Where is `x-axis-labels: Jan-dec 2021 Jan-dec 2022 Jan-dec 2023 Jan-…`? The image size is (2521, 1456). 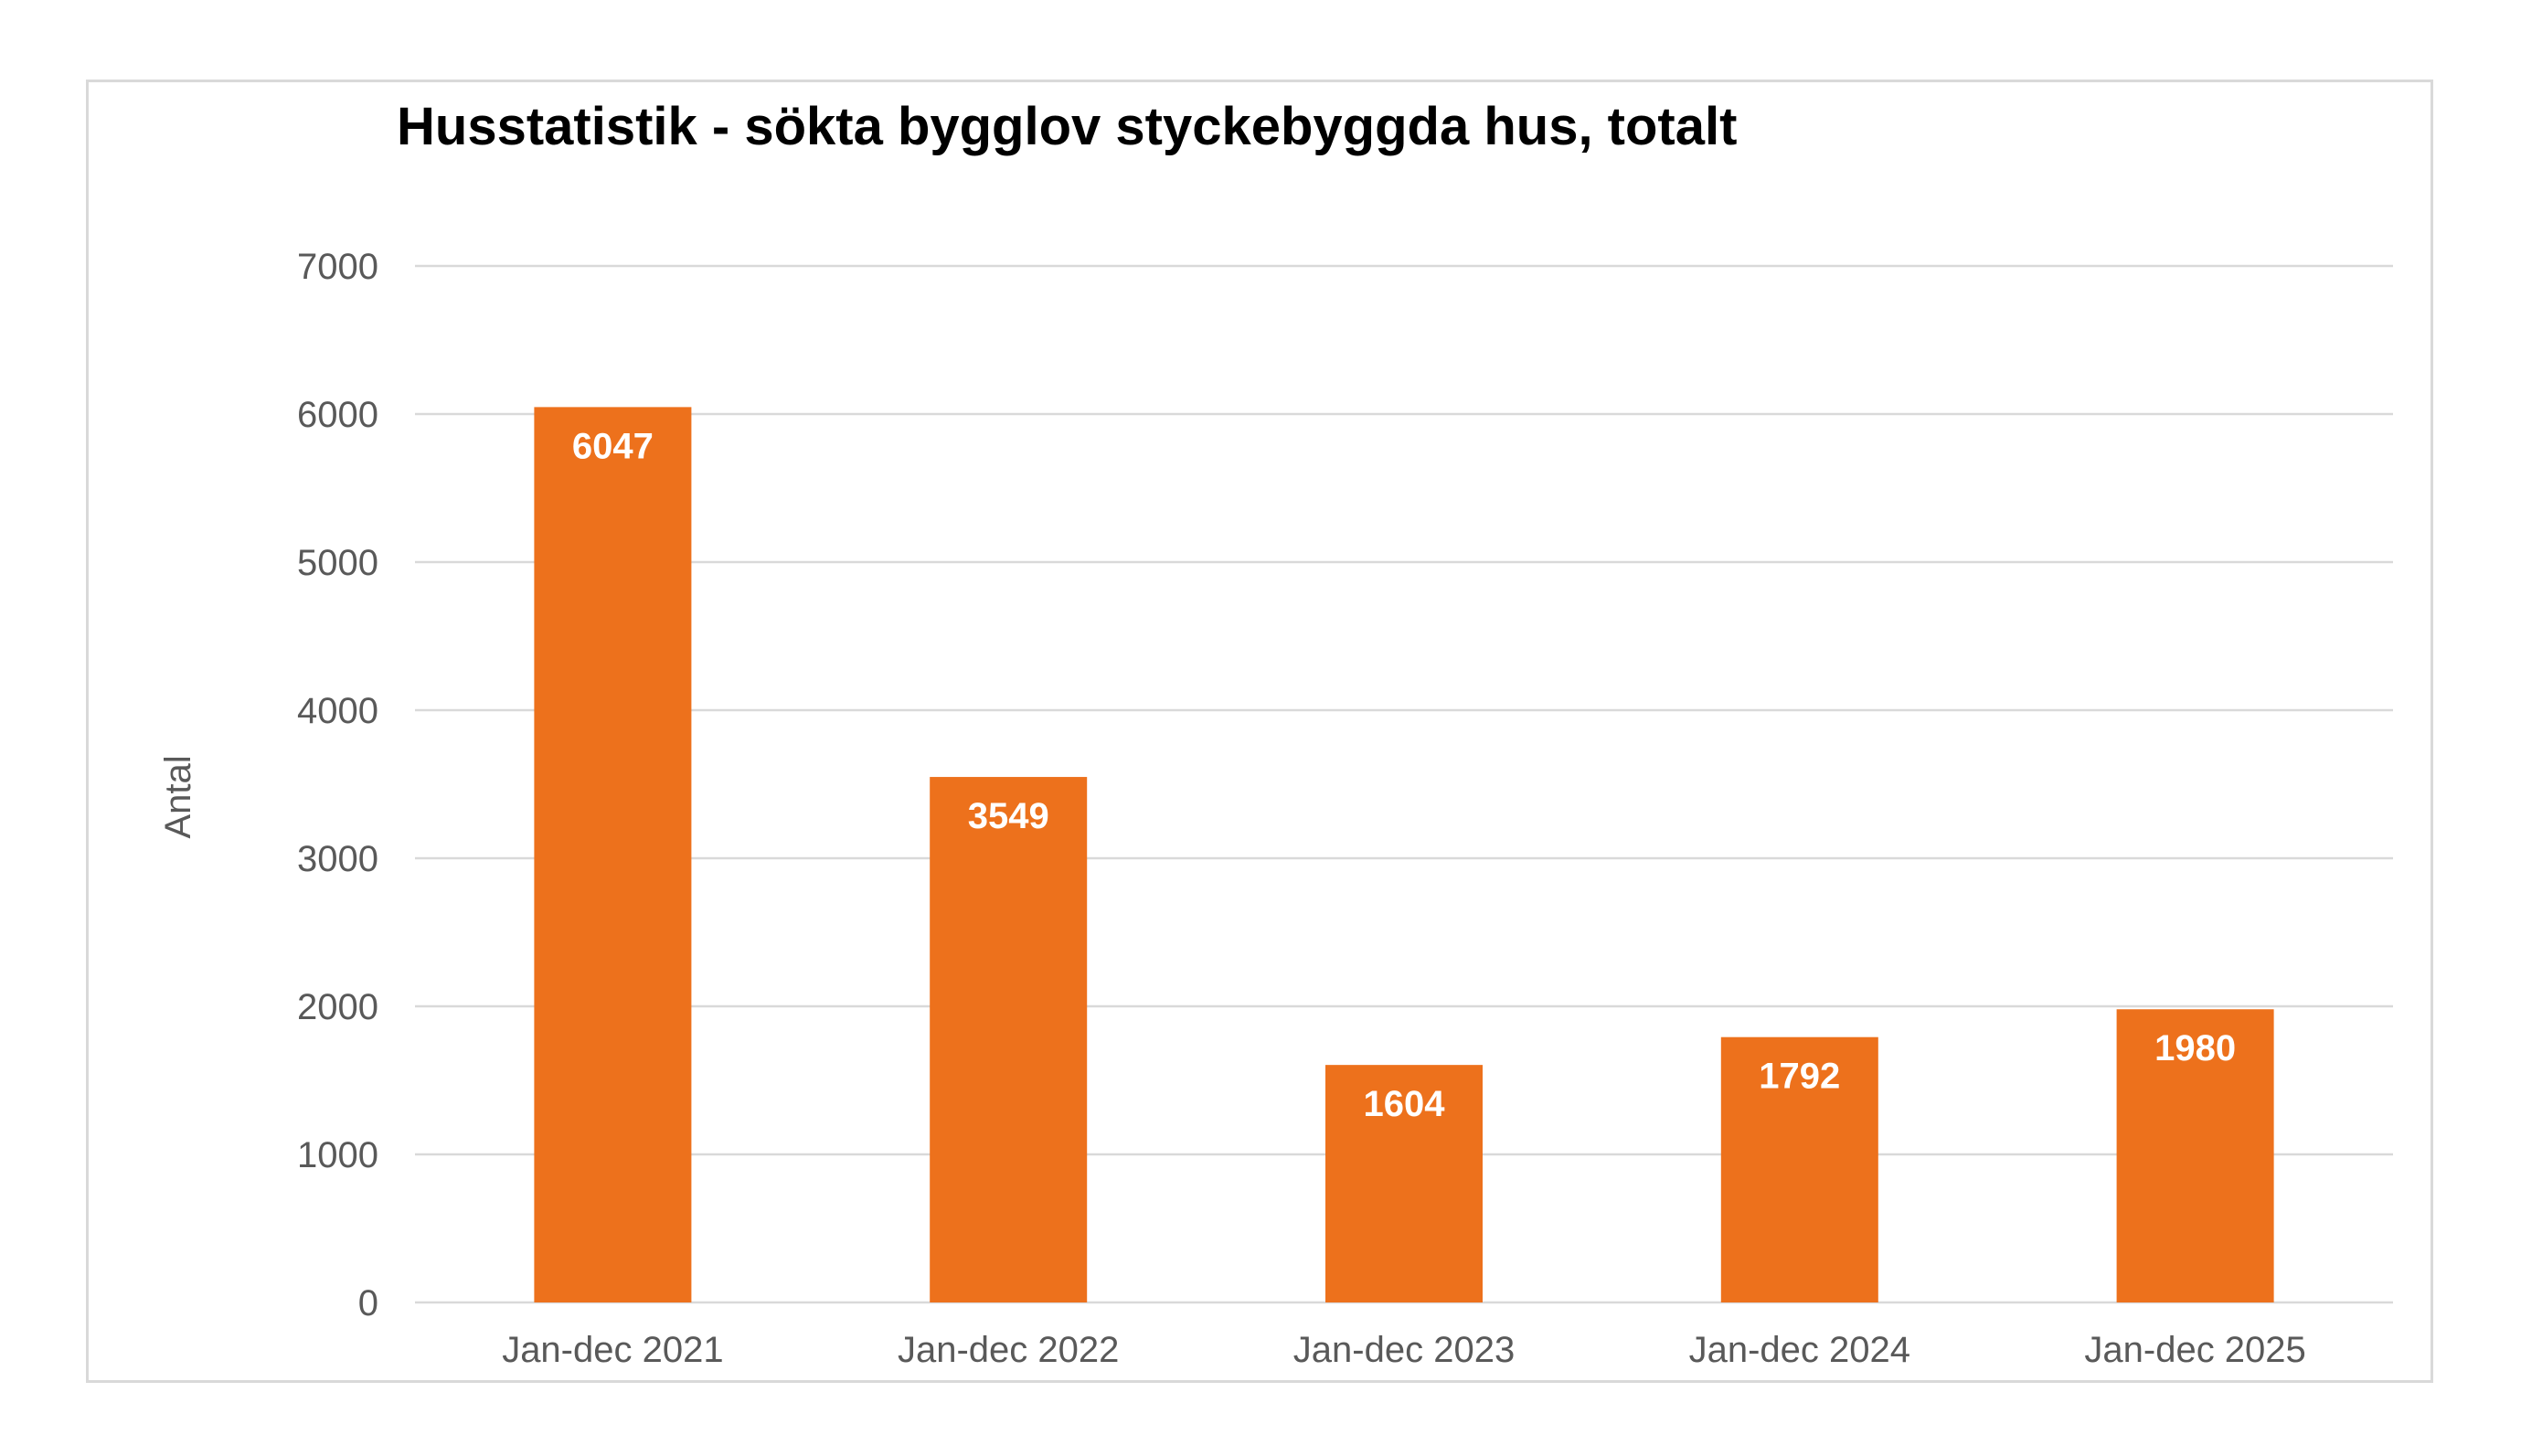 x-axis-labels: Jan-dec 2021 Jan-dec 2022 Jan-dec 2023 Jan-… is located at coordinates (1404, 1350).